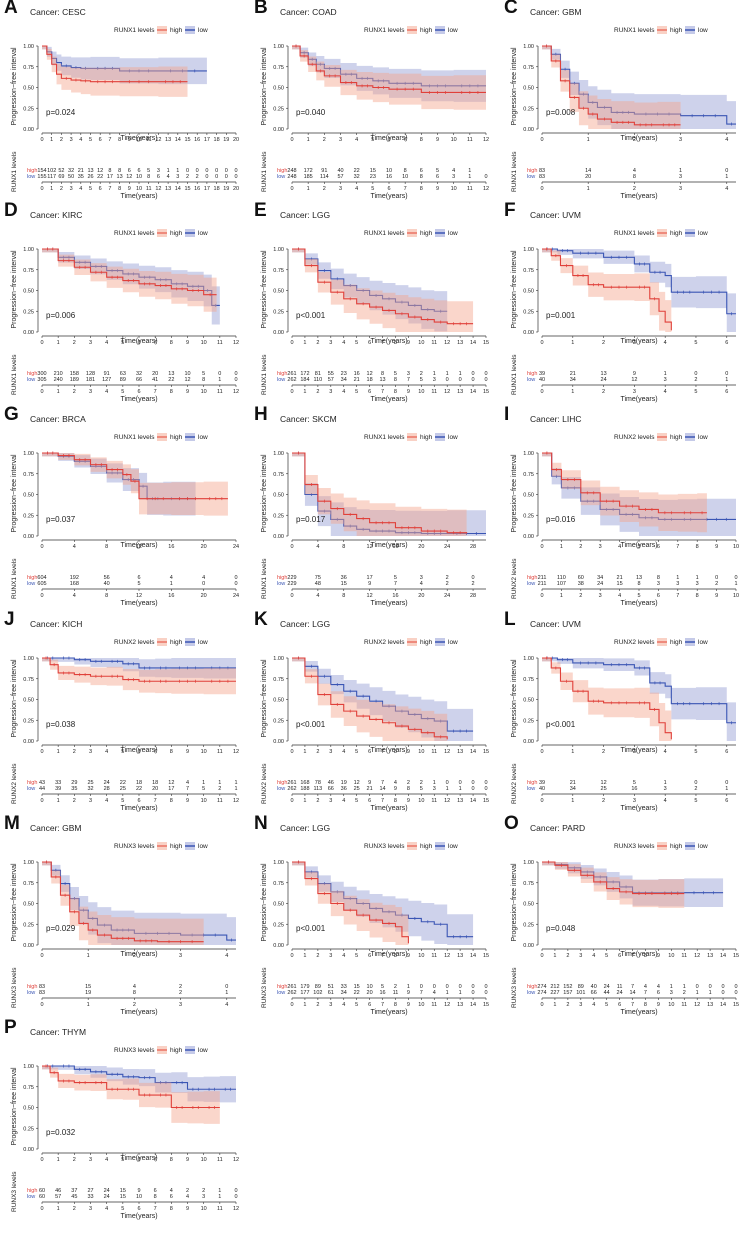 The width and height of the screenshot is (751, 1256). Describe the element at coordinates (632, 987) in the screenshot. I see `risk-count-high: 7` at that location.